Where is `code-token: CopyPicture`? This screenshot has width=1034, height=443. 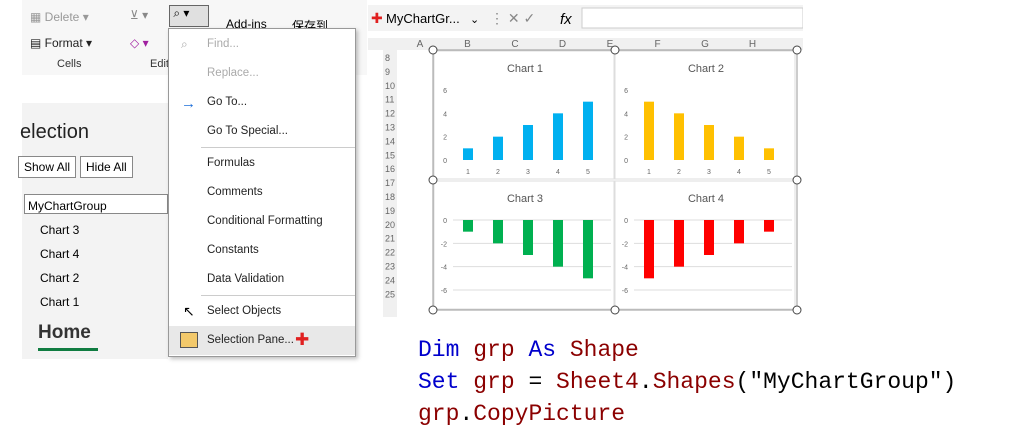
code-token: CopyPicture is located at coordinates (549, 414).